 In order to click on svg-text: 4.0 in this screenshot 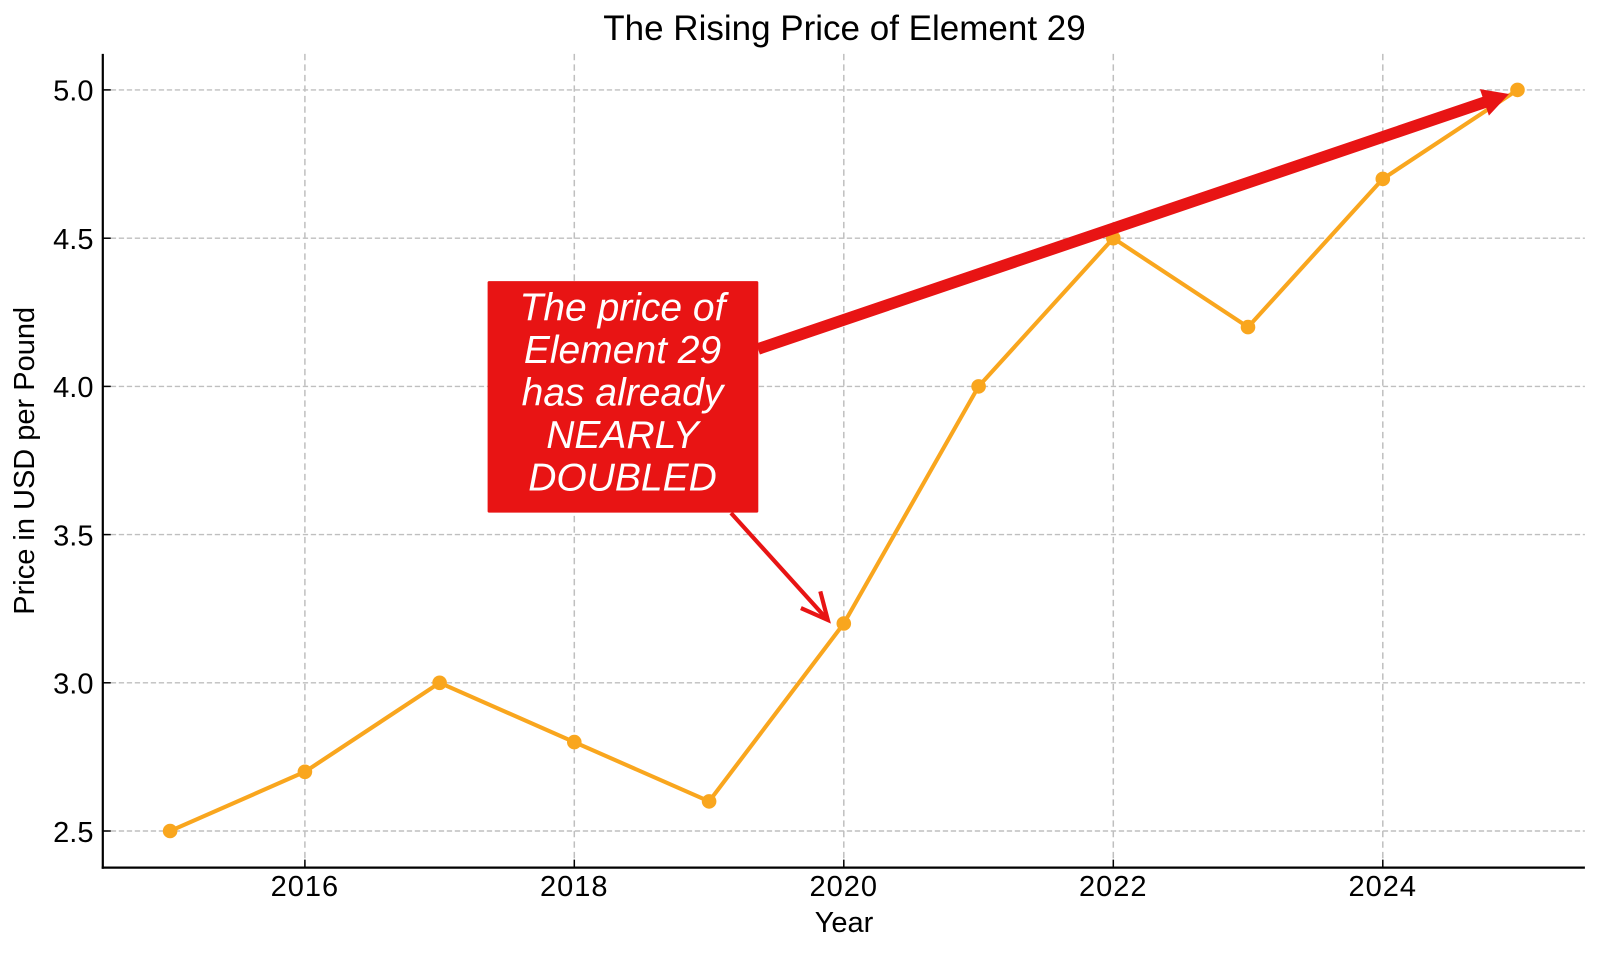, I will do `click(73, 388)`.